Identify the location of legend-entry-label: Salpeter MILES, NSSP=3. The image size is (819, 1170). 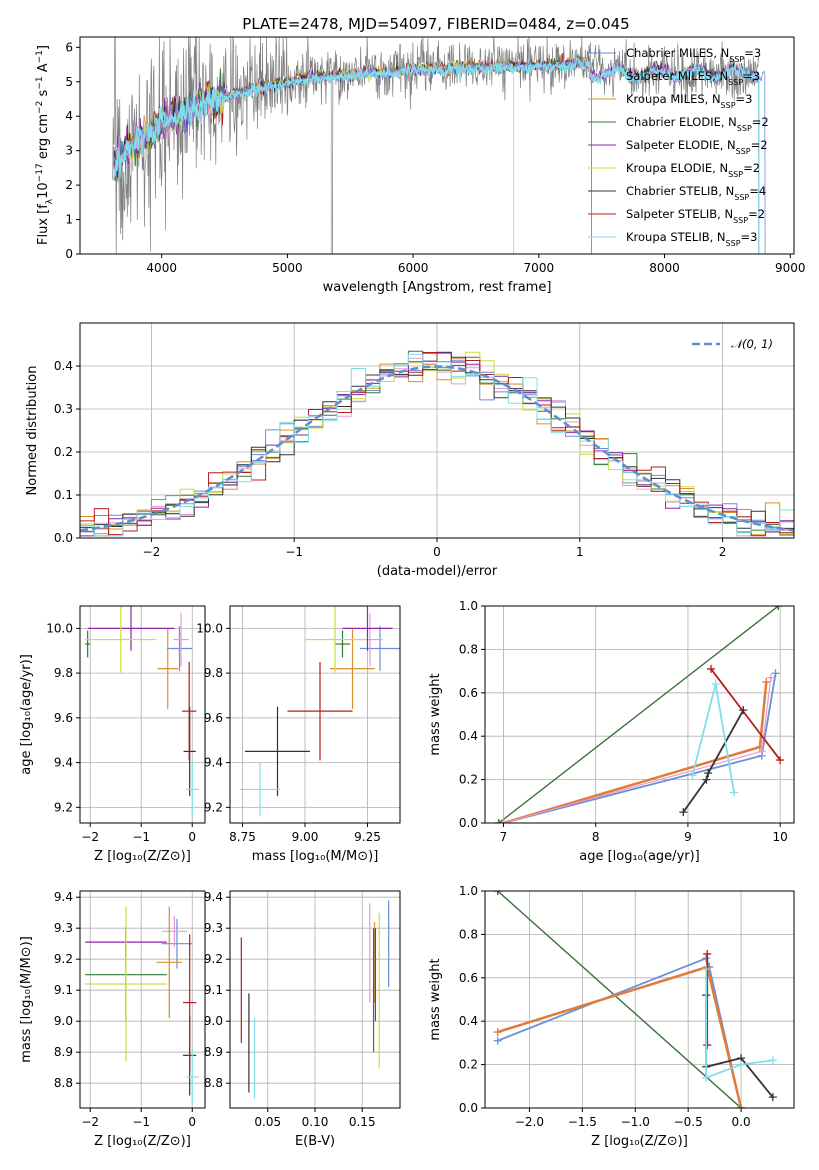
(693, 78).